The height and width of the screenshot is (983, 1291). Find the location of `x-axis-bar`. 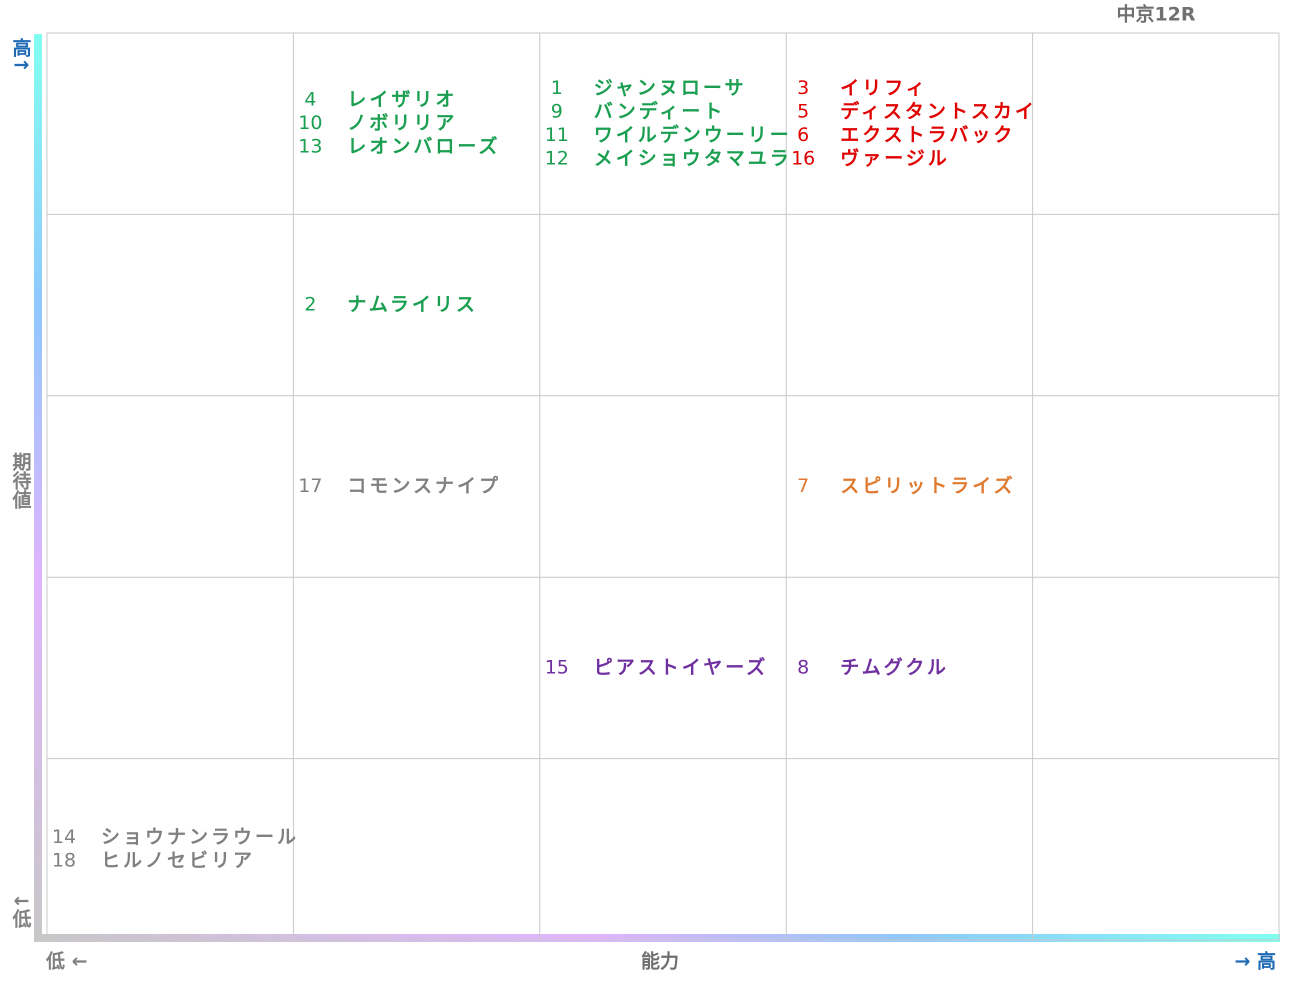

x-axis-bar is located at coordinates (657, 938).